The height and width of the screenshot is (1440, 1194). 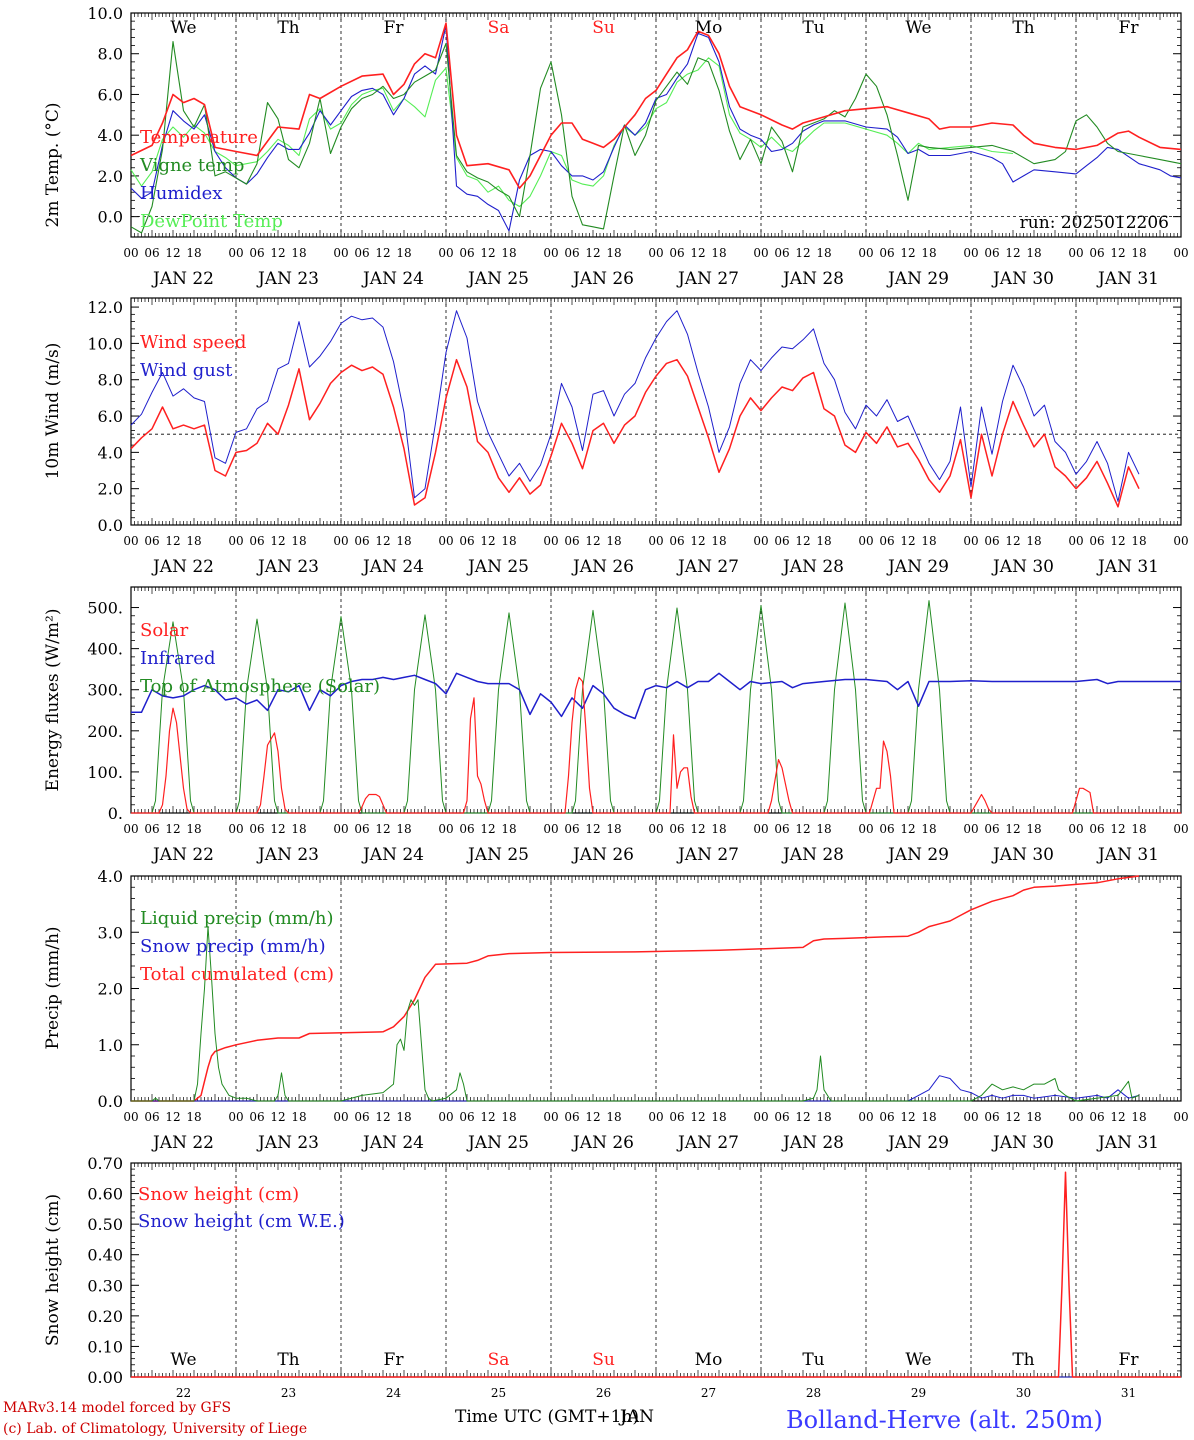 I want to click on legend-entry: Temperature, so click(x=199, y=137).